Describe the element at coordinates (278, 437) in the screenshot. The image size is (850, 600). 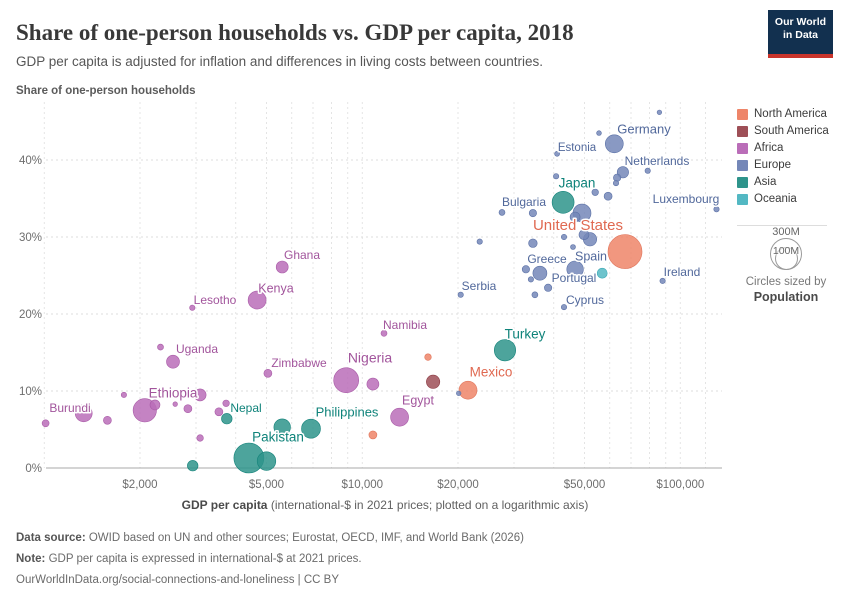
I see `country-label: Pakistan` at that location.